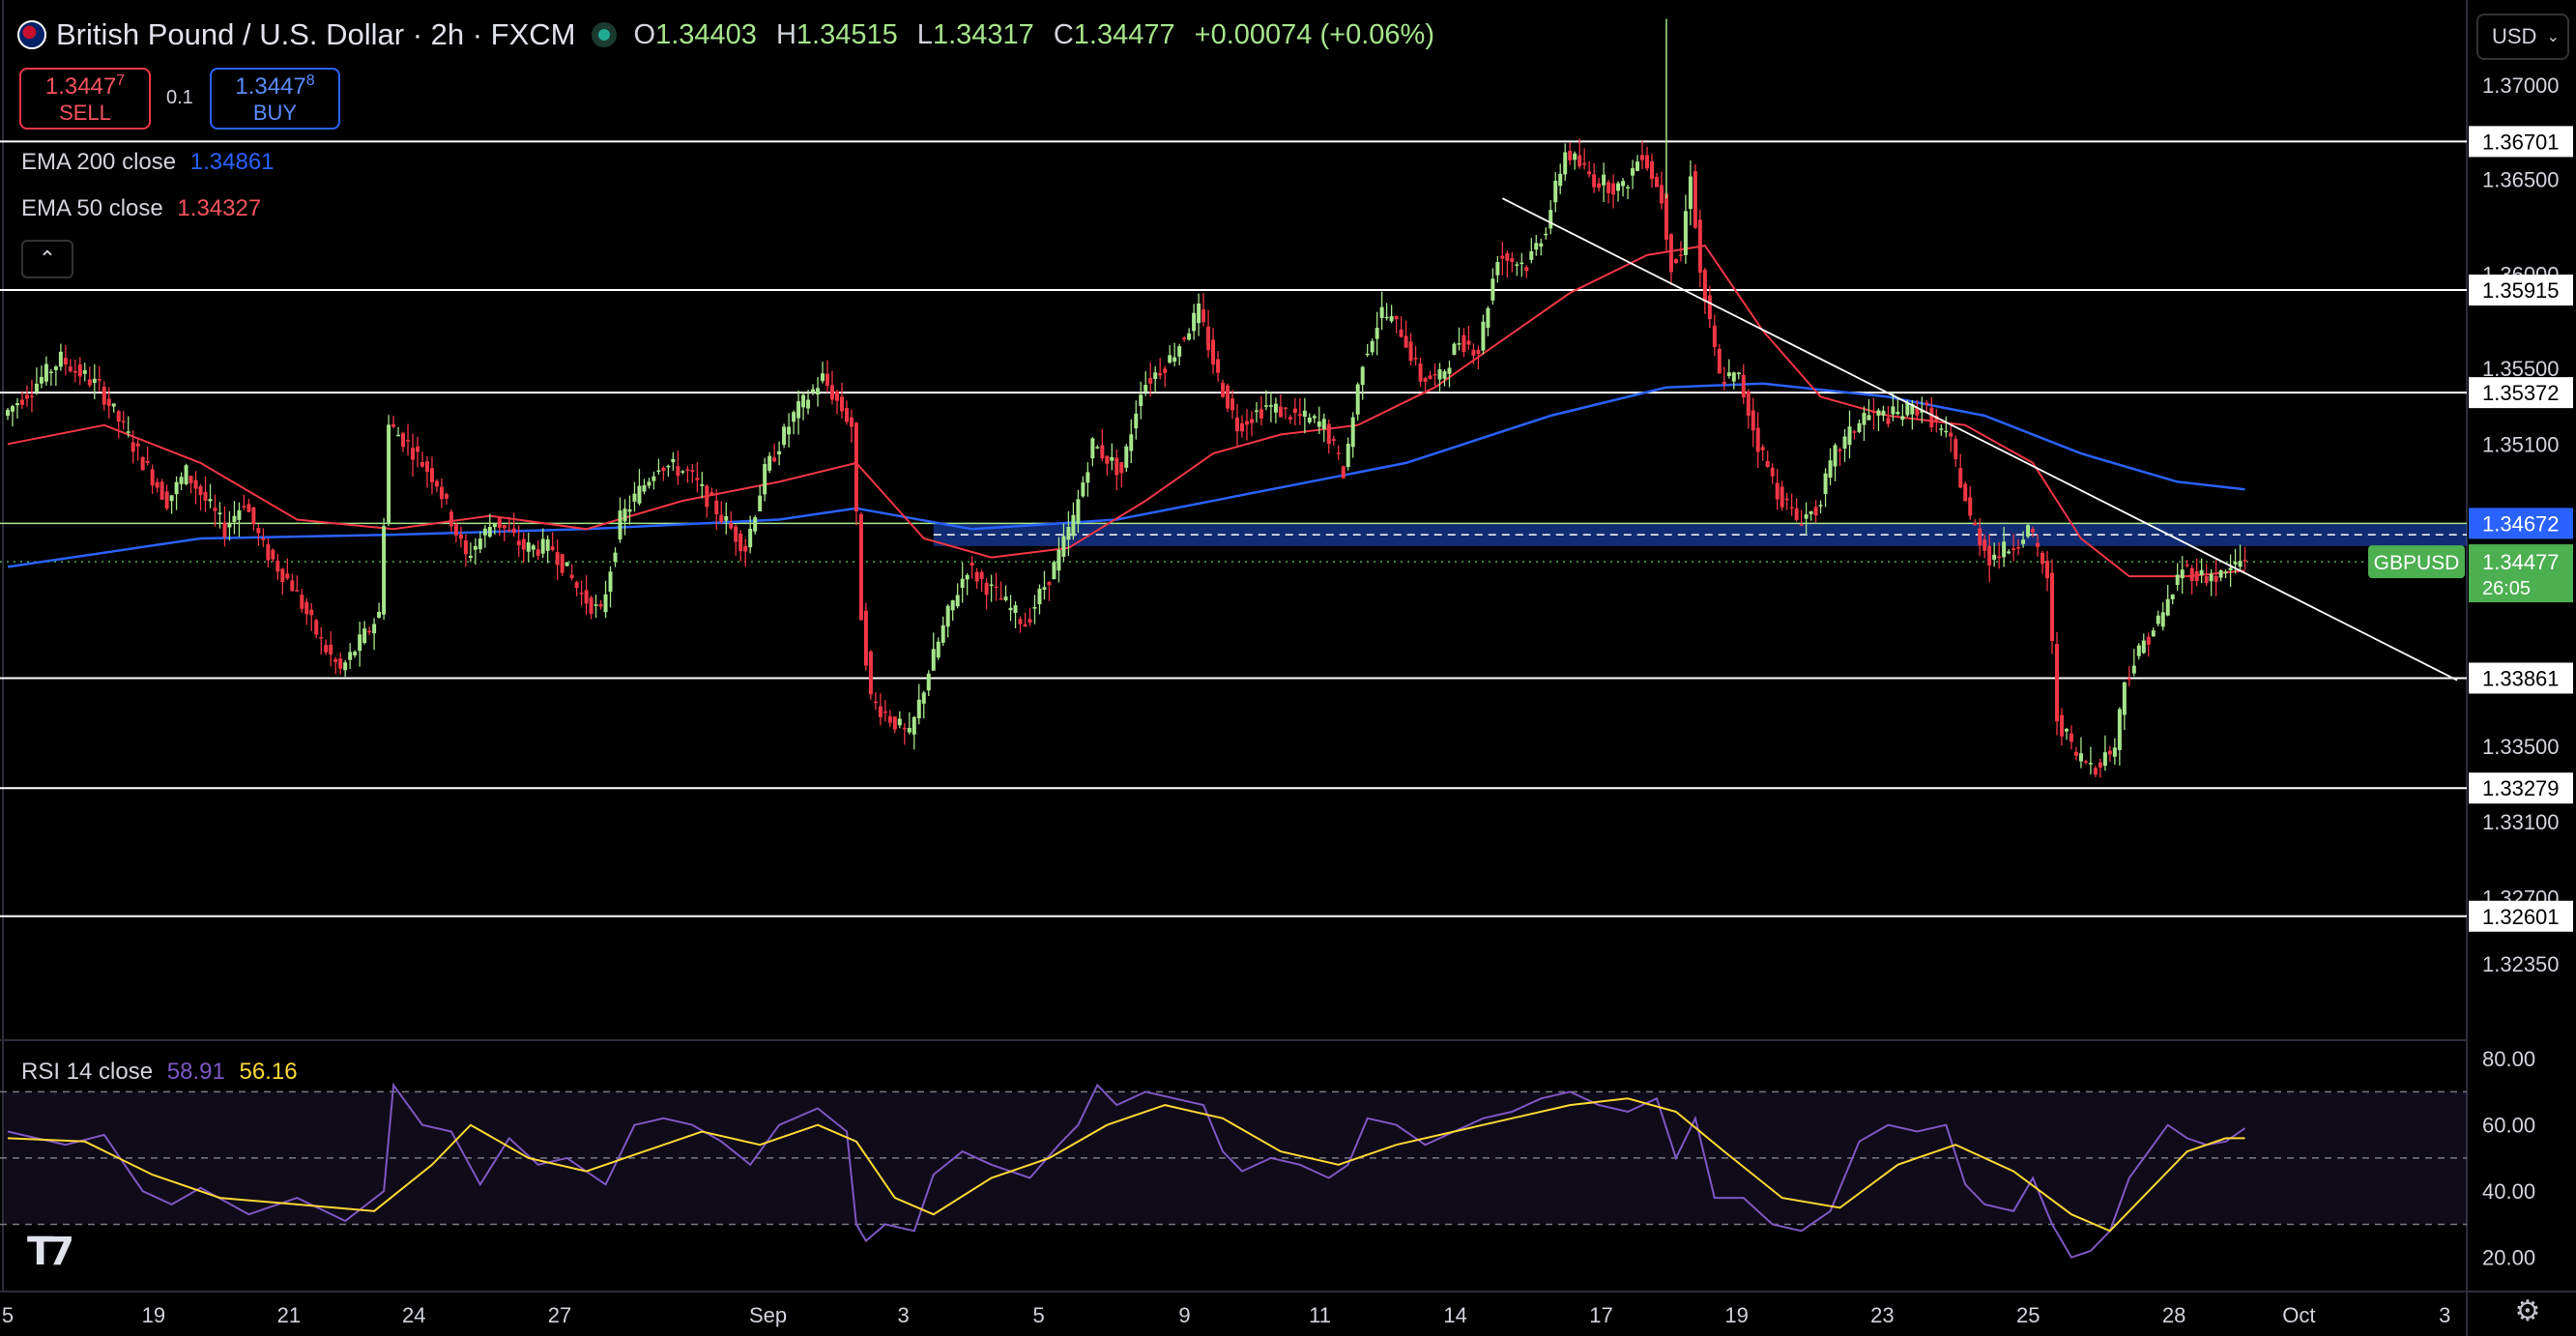  Describe the element at coordinates (179, 97) in the screenshot. I see `quantity-value: 0.1` at that location.